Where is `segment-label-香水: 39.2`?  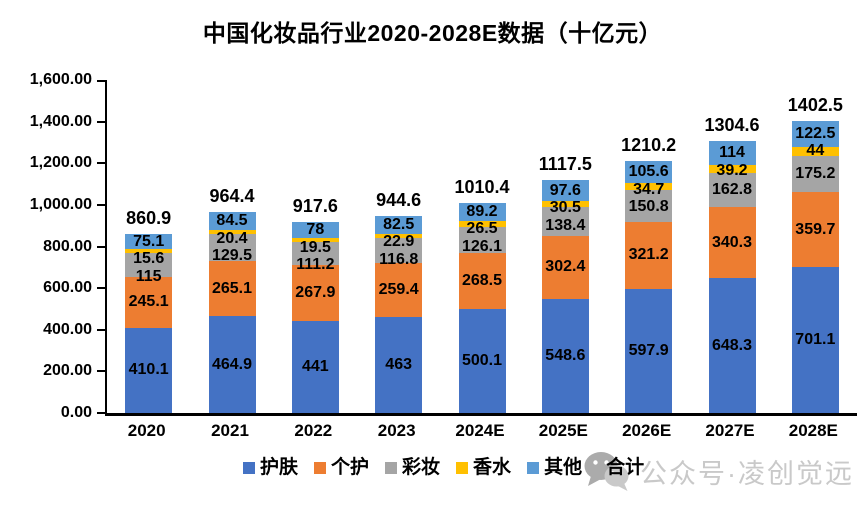 segment-label-香水: 39.2 is located at coordinates (732, 170).